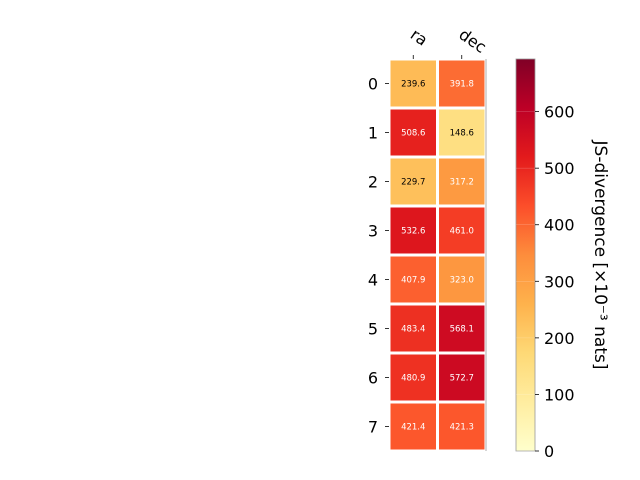  What do you see at coordinates (462, 330) in the screenshot?
I see `cell-value-label: 568.1` at bounding box center [462, 330].